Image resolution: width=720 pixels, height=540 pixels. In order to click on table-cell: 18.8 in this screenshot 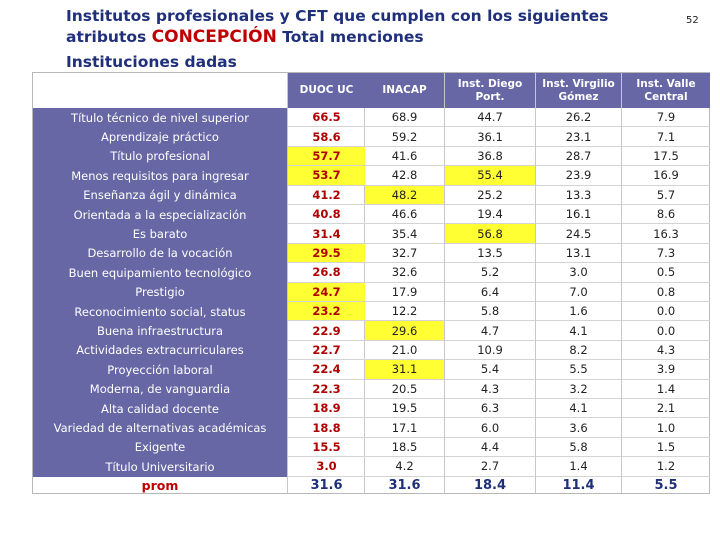, I will do `click(326, 428)`.